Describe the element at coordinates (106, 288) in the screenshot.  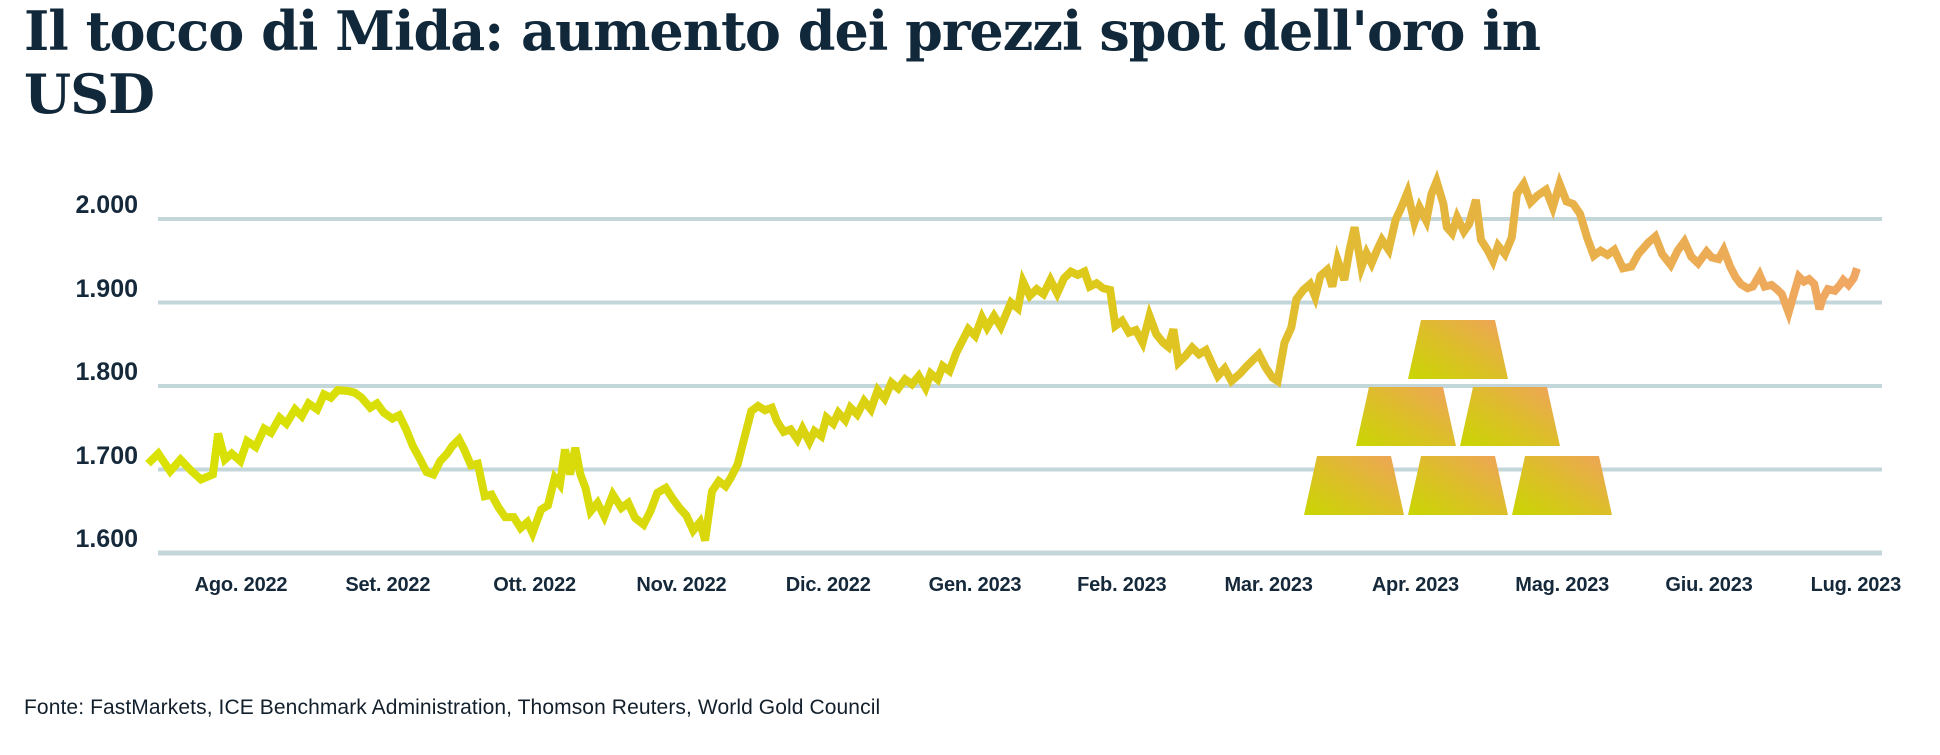
I see `y-tick-label-1900: 1.900` at that location.